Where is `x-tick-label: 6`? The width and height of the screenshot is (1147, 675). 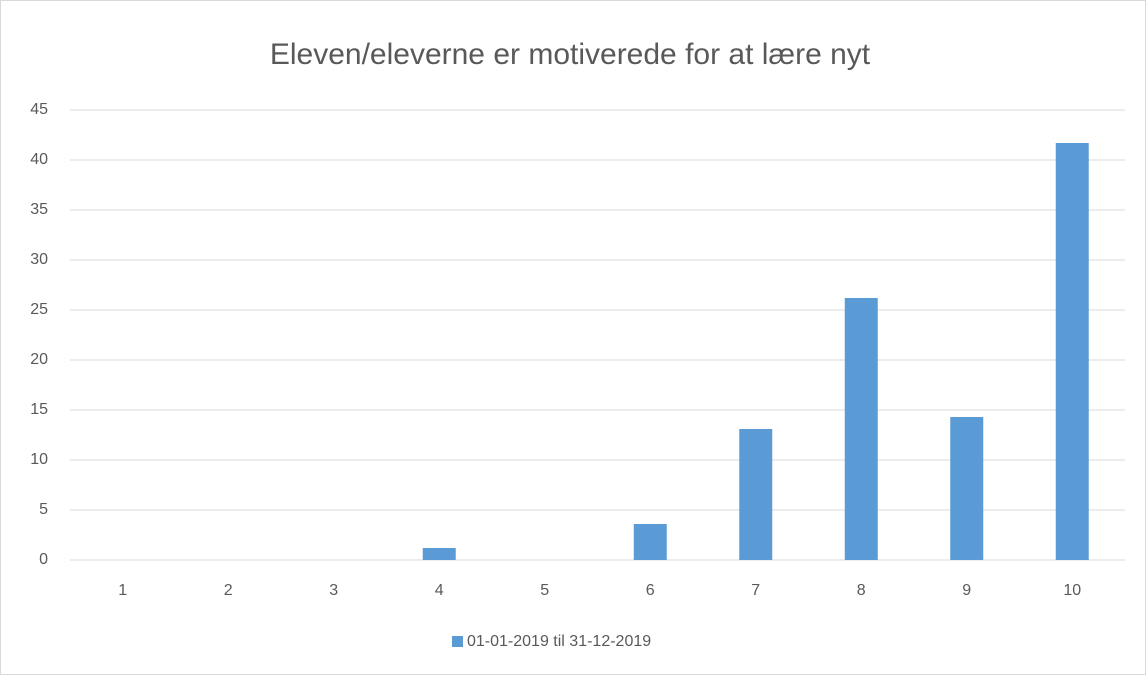
x-tick-label: 6 is located at coordinates (650, 590).